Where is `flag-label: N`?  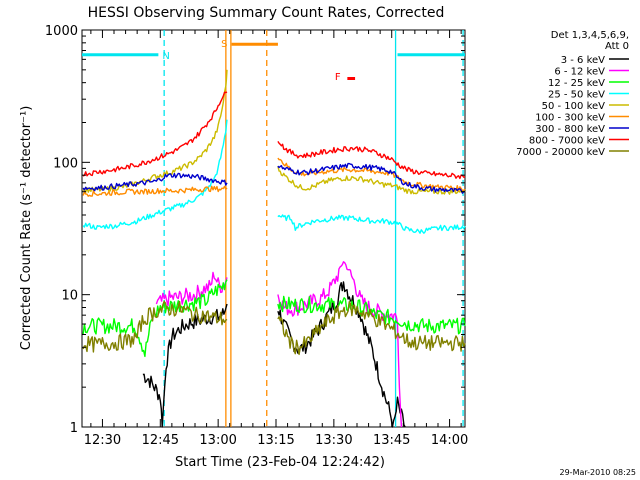 flag-label: N is located at coordinates (165, 56).